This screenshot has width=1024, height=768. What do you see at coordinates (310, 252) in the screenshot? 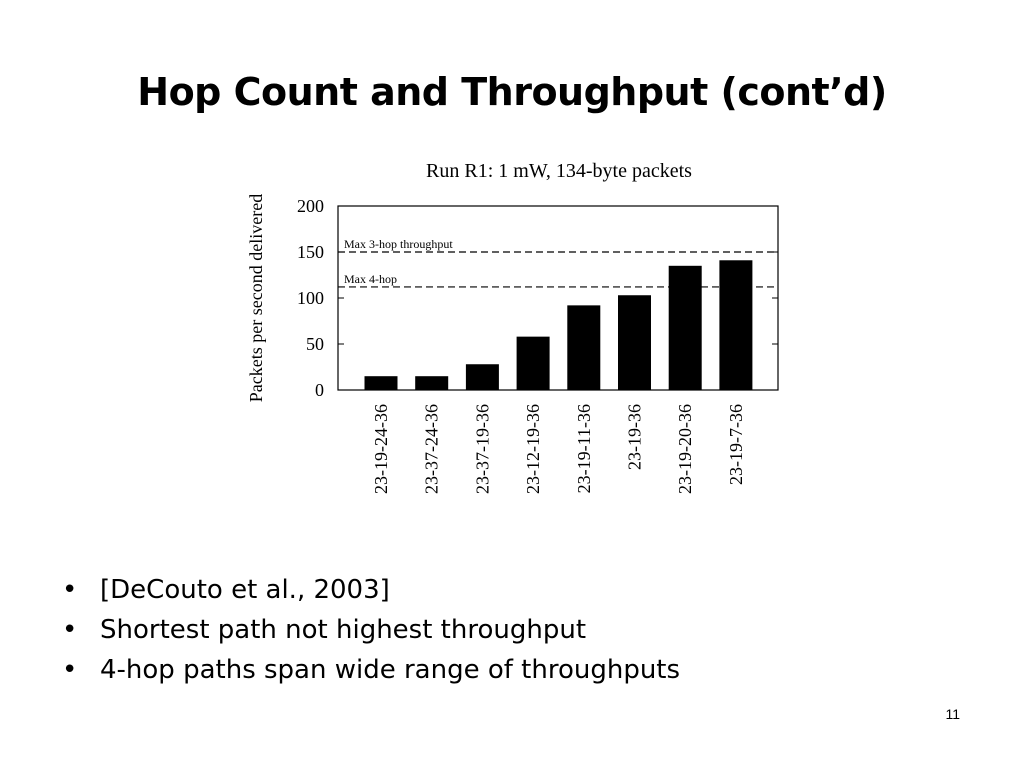
I see `y-tick-label: 150` at bounding box center [310, 252].